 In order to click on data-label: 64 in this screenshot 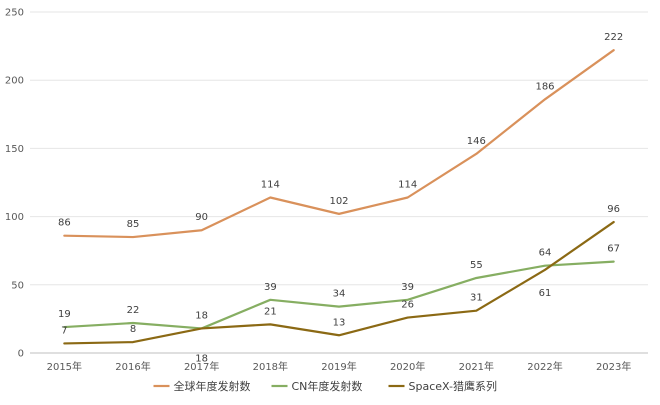, I will do `click(545, 253)`.